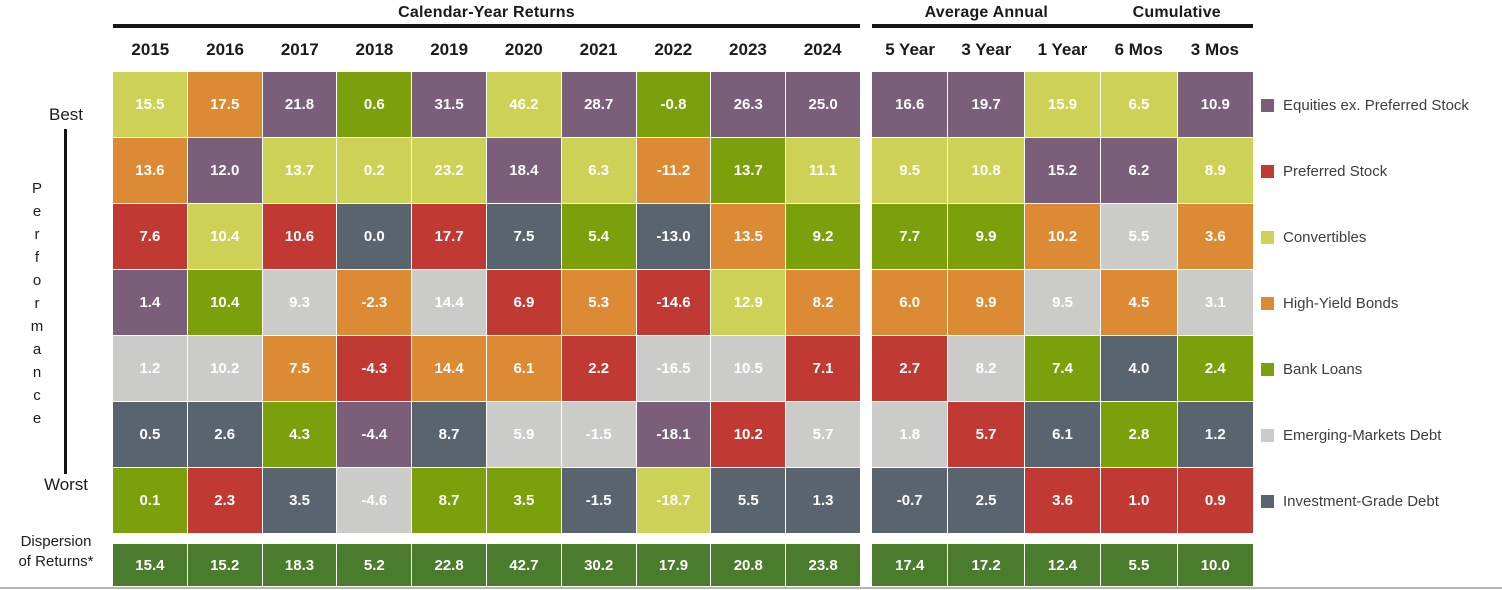  Describe the element at coordinates (37, 372) in the screenshot. I see `performance-letter: n` at that location.